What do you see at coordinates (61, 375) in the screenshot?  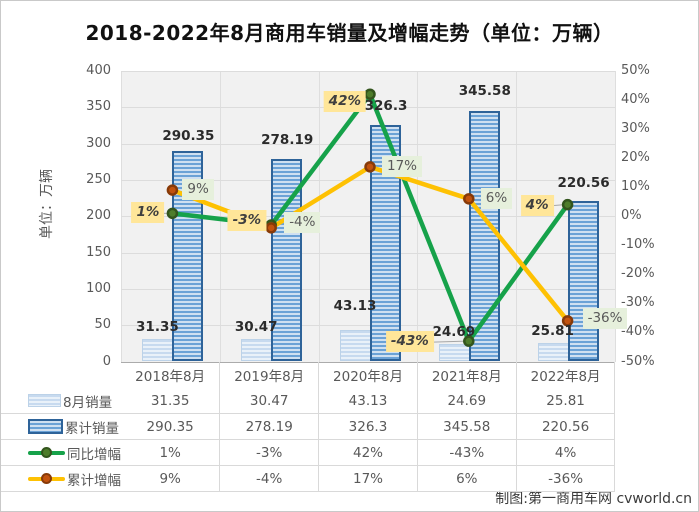 I see `table-corner-cell` at bounding box center [61, 375].